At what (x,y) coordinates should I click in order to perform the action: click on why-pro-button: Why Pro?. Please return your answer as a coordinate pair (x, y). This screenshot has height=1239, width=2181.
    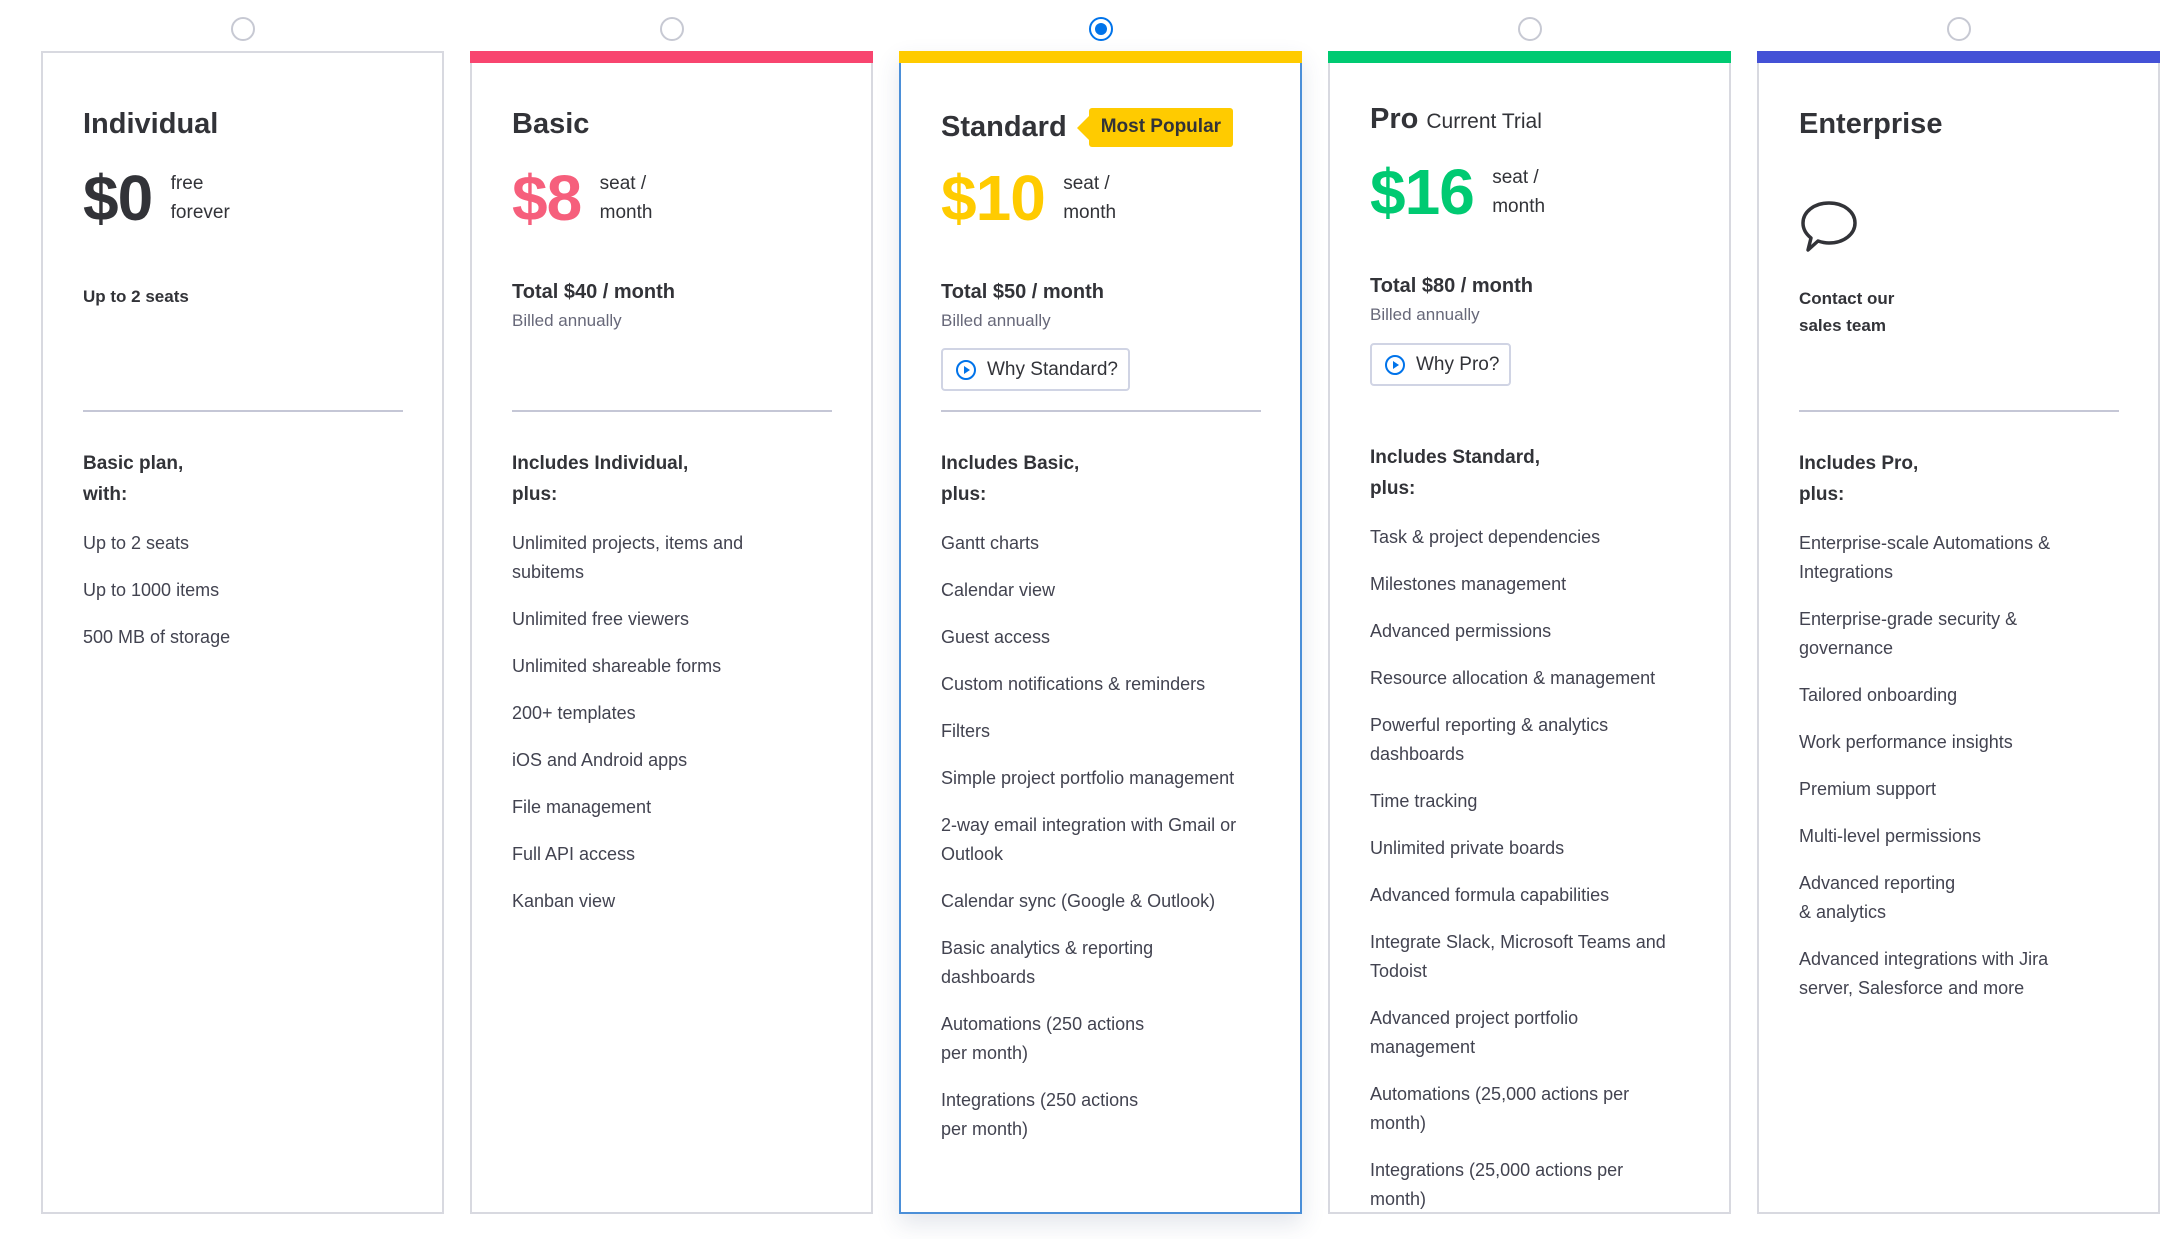
    Looking at the image, I should click on (1441, 364).